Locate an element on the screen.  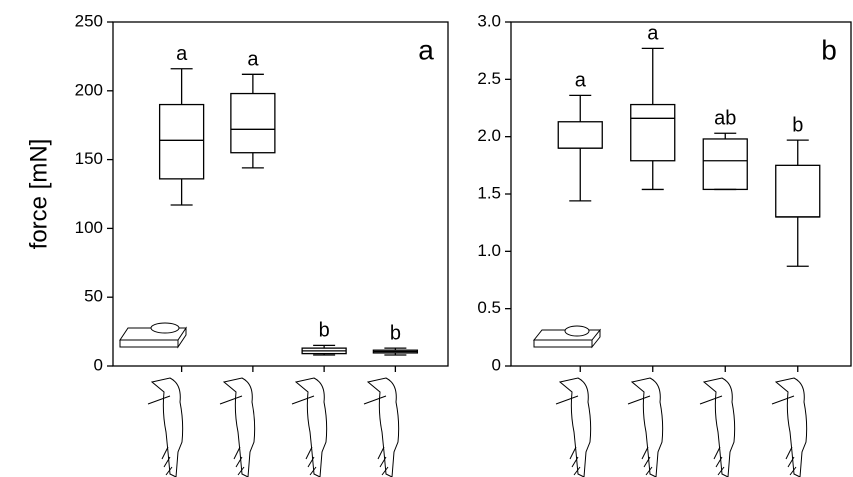
y-tick-label: 3.0 is located at coordinates (489, 20).